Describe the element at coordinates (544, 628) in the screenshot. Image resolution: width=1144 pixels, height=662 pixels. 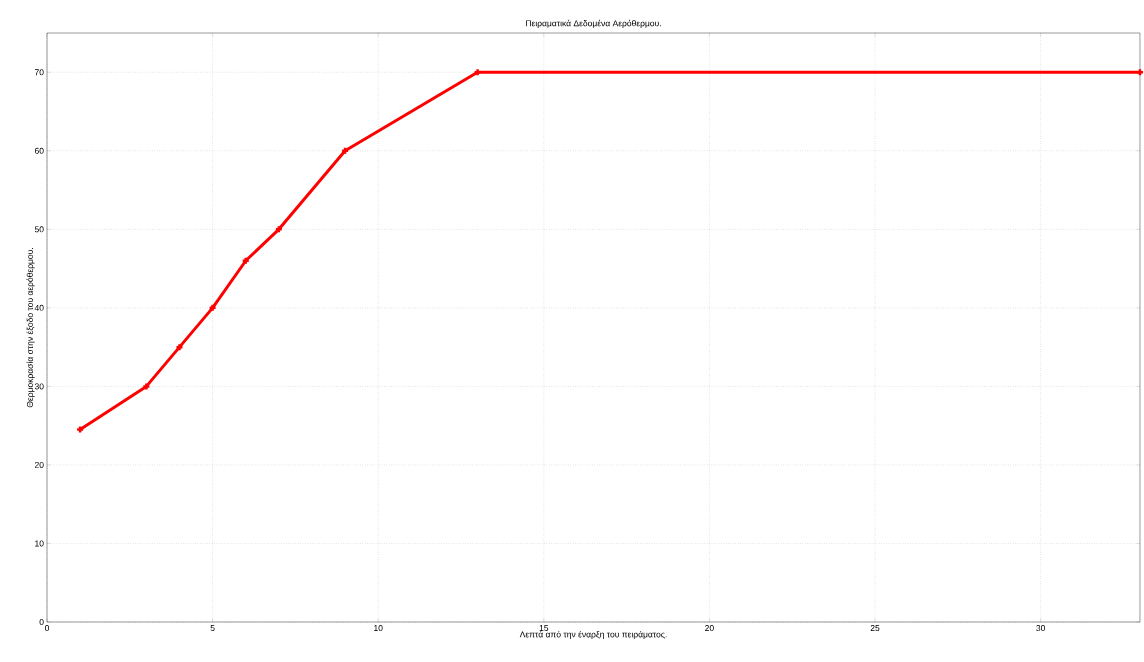
I see `x-tick-label: 15` at that location.